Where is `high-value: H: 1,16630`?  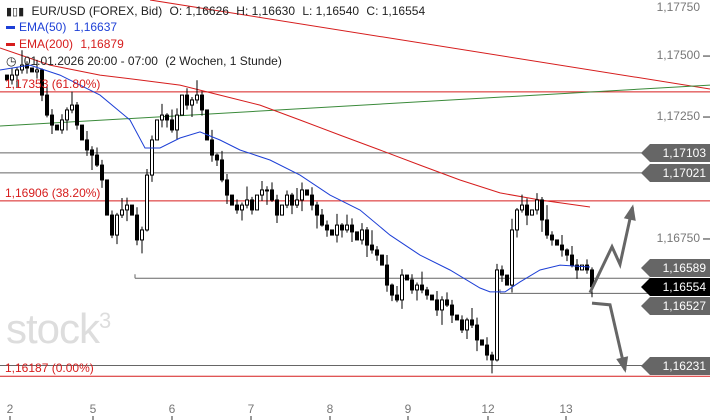 high-value: H: 1,16630 is located at coordinates (265, 11).